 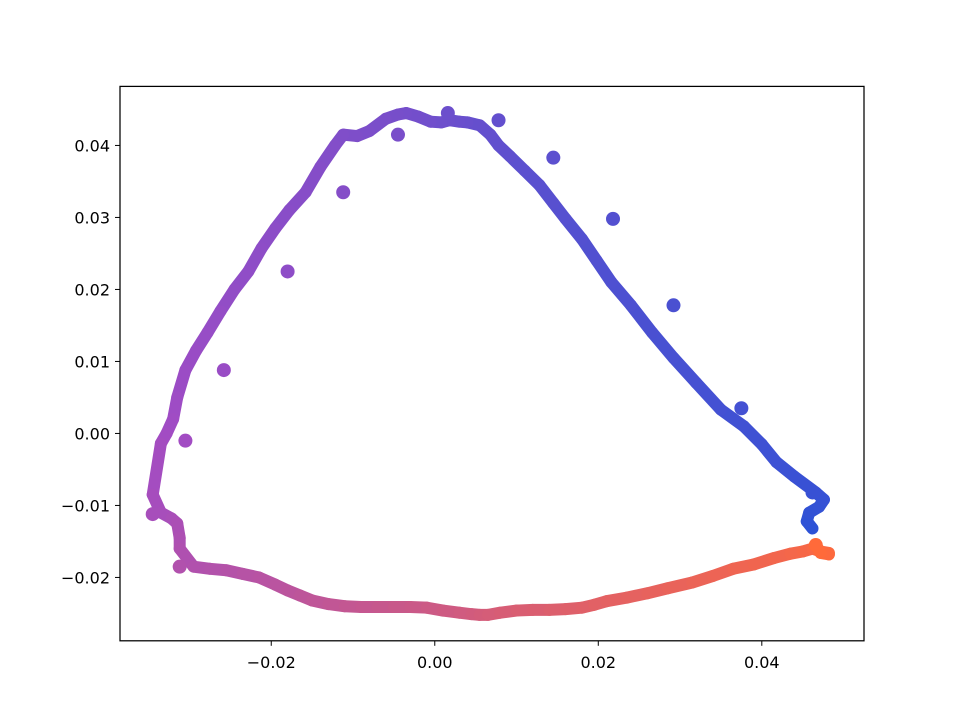 I want to click on y-tick-label: 0.03, so click(x=92, y=217).